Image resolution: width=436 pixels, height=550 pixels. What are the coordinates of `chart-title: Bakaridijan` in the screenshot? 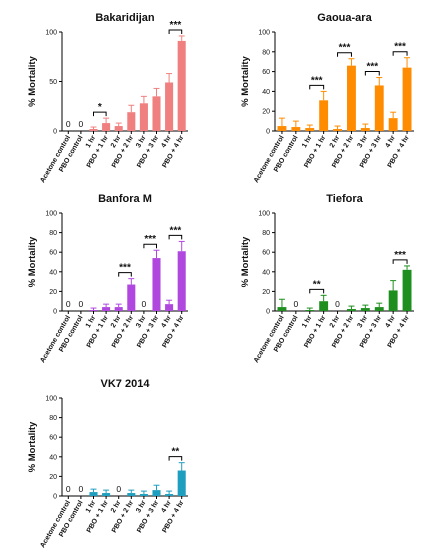 It's located at (125, 18).